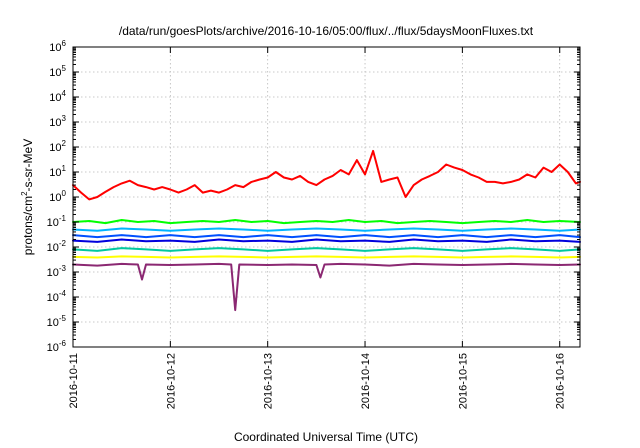 The image size is (640, 448). I want to click on y-axis-label-base: protons/cm, so click(28, 225).